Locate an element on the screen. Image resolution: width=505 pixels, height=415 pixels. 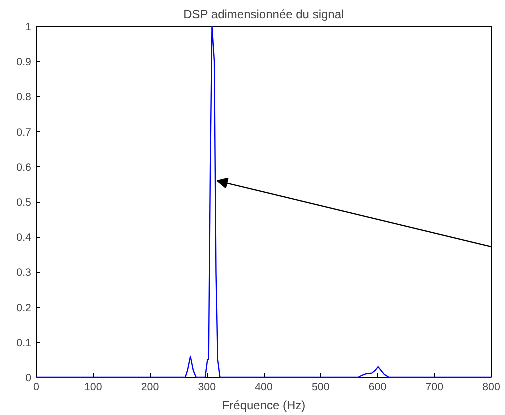
x-axis-title: Fréquence (Hz) is located at coordinates (264, 405).